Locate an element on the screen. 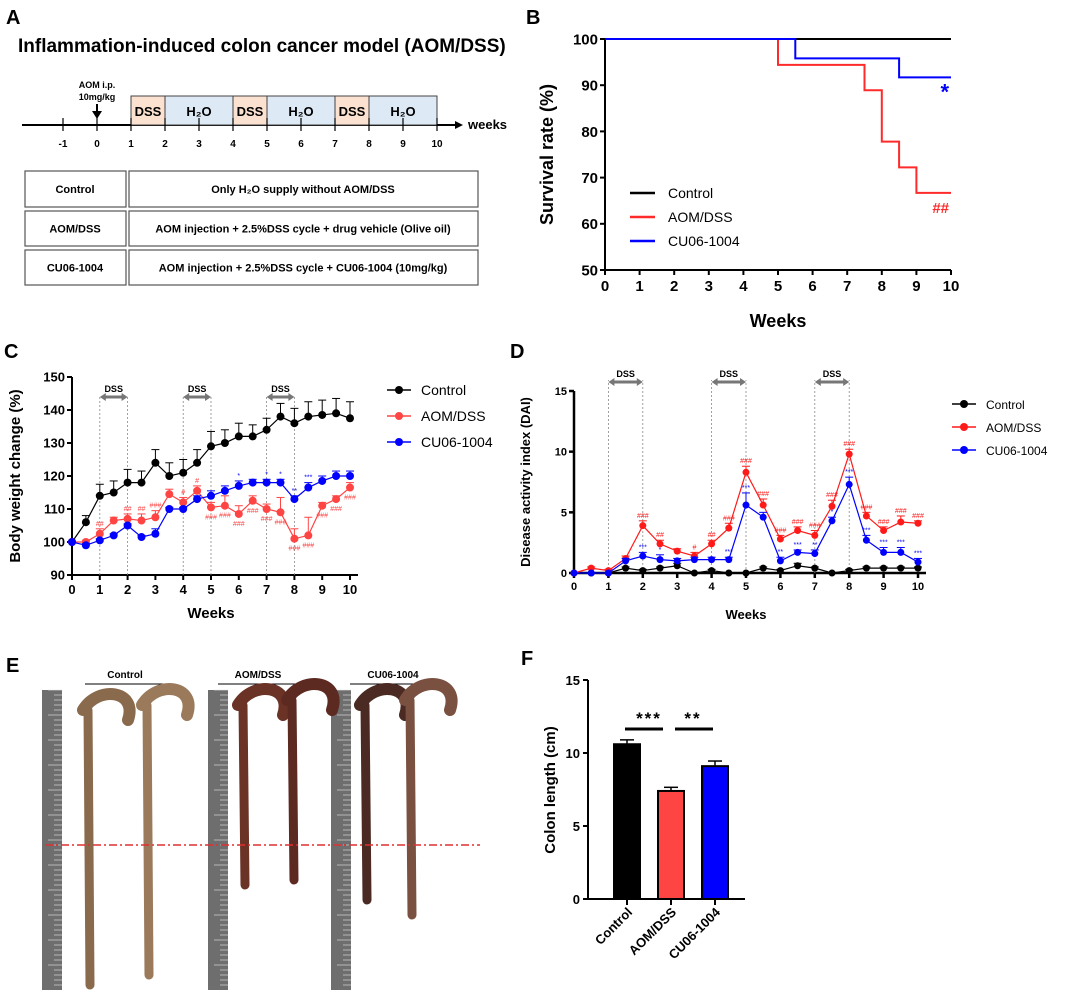 The width and height of the screenshot is (1065, 997). y-tick-label: 70 is located at coordinates (589, 178).